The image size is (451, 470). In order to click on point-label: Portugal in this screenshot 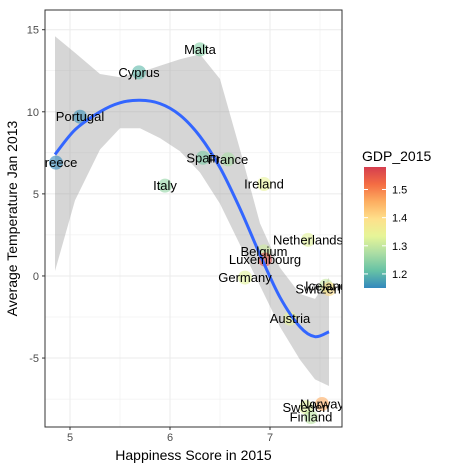, I will do `click(80, 116)`.